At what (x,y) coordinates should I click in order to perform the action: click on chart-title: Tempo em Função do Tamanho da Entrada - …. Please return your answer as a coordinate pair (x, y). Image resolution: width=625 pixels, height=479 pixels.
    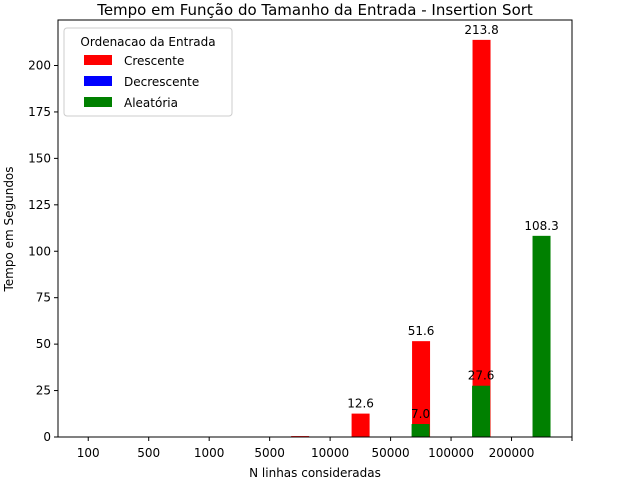
    Looking at the image, I should click on (314, 10).